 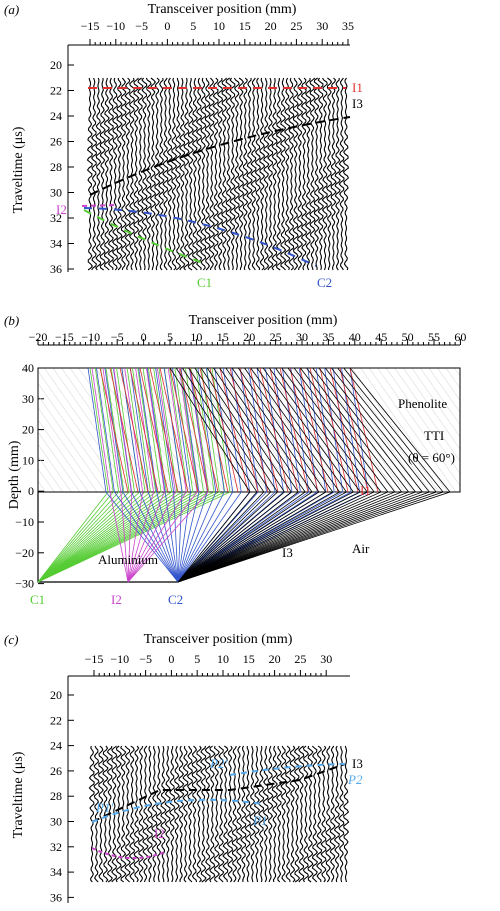 I want to click on y-tick-label: 0, so click(x=31, y=491).